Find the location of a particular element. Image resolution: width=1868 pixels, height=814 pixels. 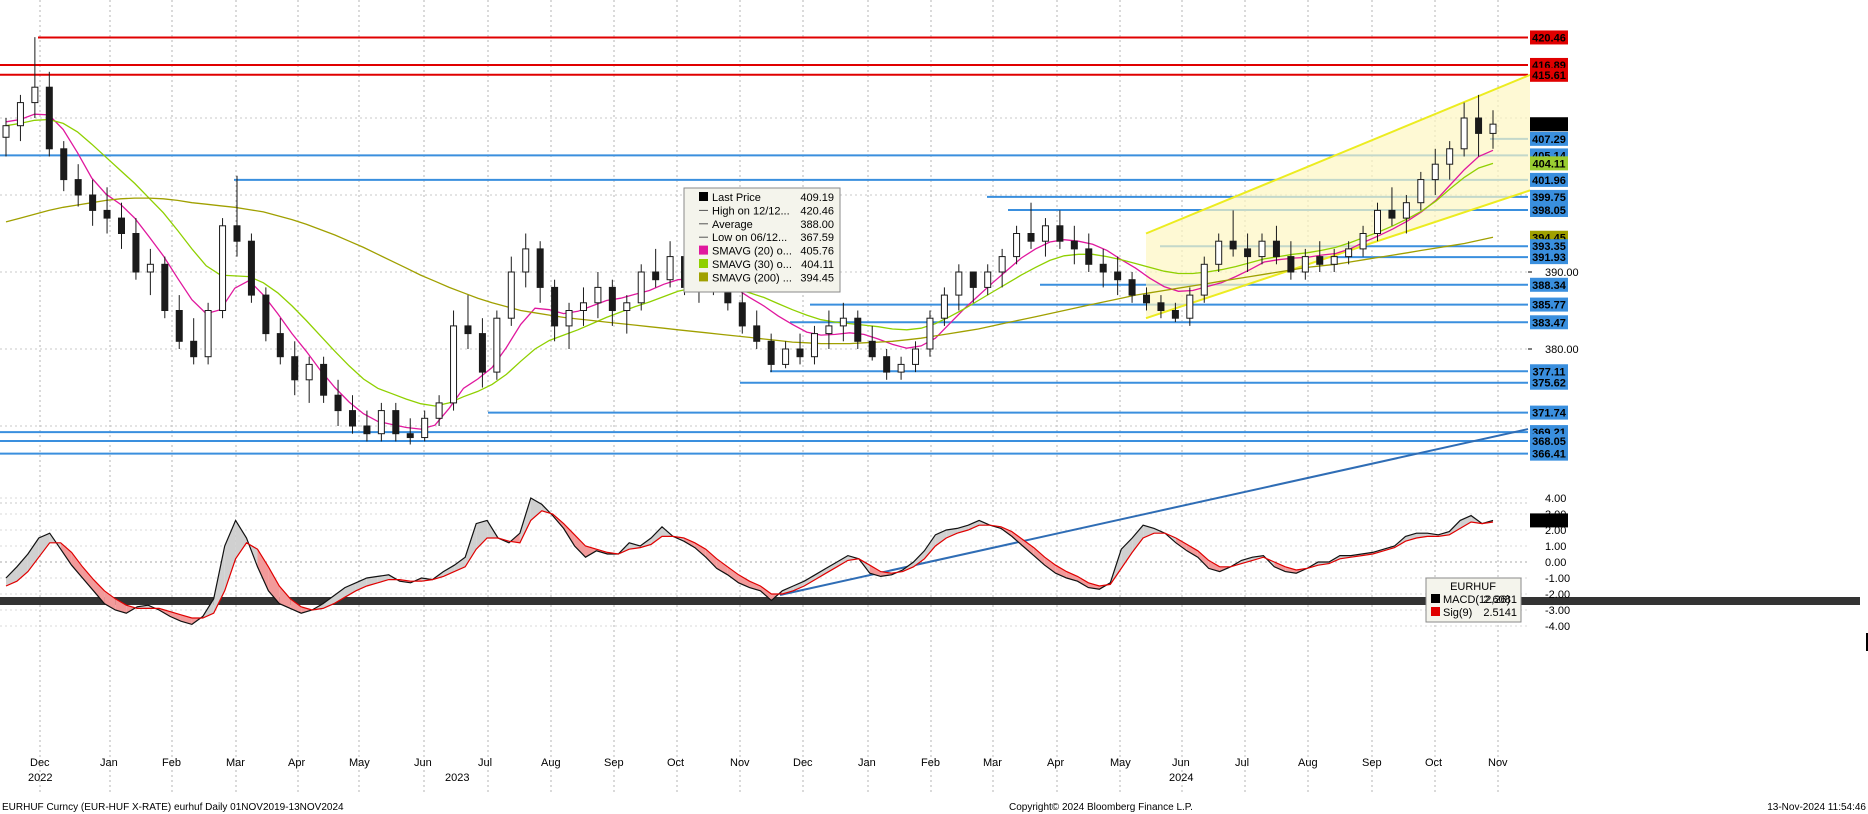

month-label-23: Nov is located at coordinates (1498, 763).